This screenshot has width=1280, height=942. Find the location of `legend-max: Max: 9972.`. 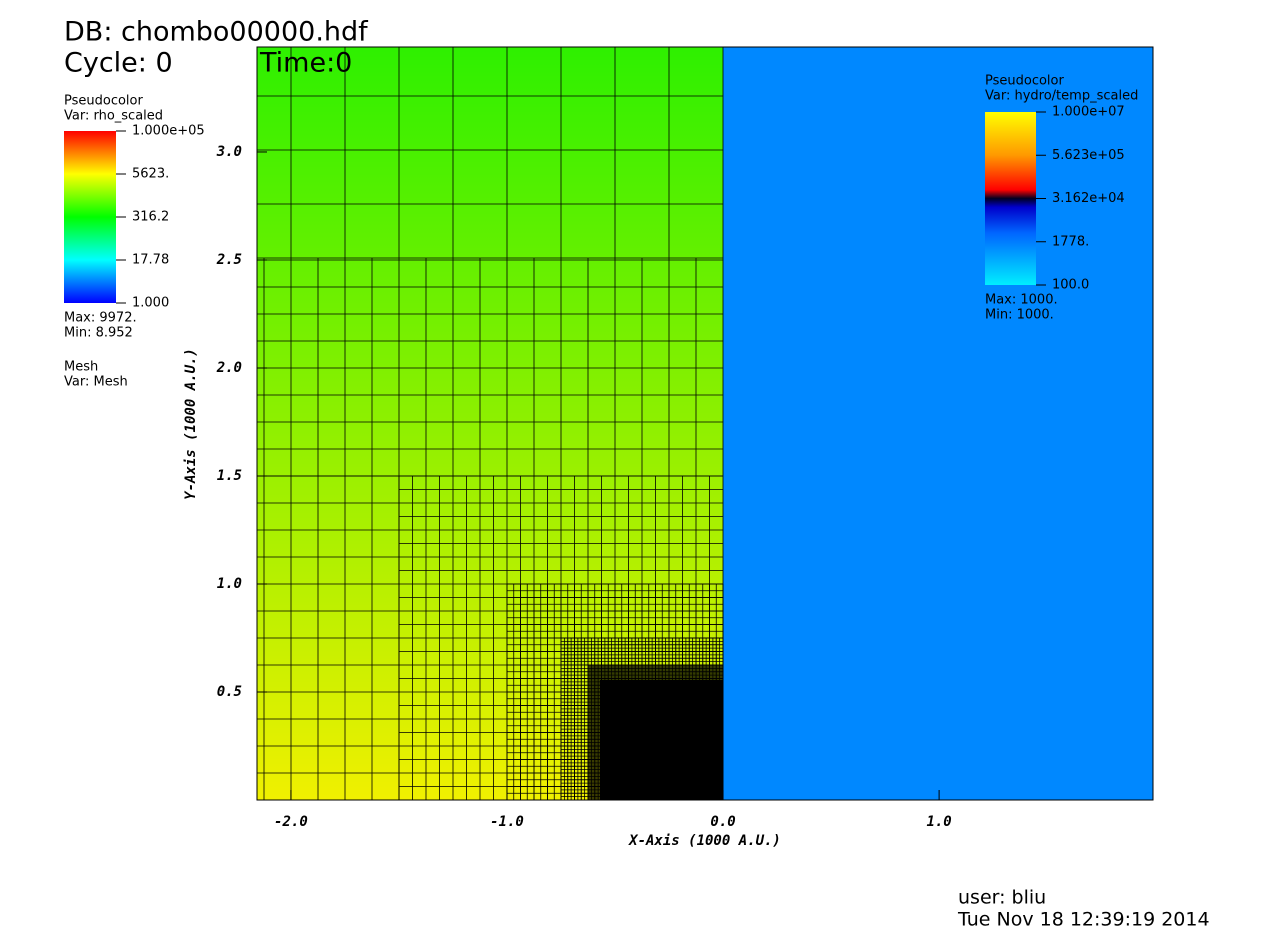

legend-max: Max: 9972. is located at coordinates (100, 318).